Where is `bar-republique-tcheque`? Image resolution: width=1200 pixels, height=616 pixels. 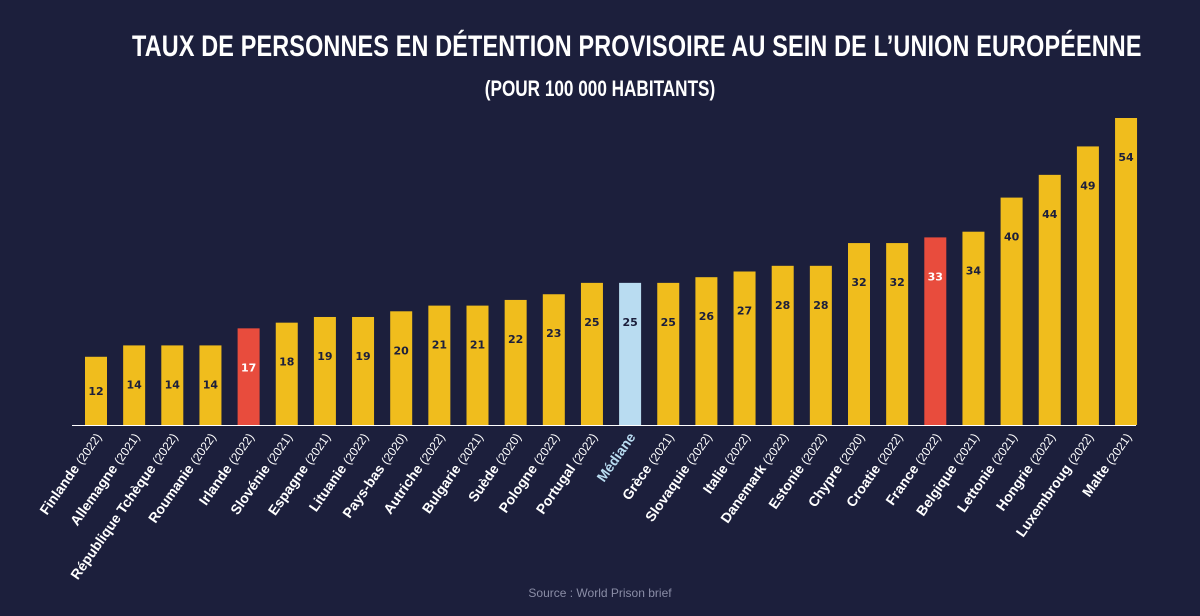 bar-republique-tcheque is located at coordinates (172, 385).